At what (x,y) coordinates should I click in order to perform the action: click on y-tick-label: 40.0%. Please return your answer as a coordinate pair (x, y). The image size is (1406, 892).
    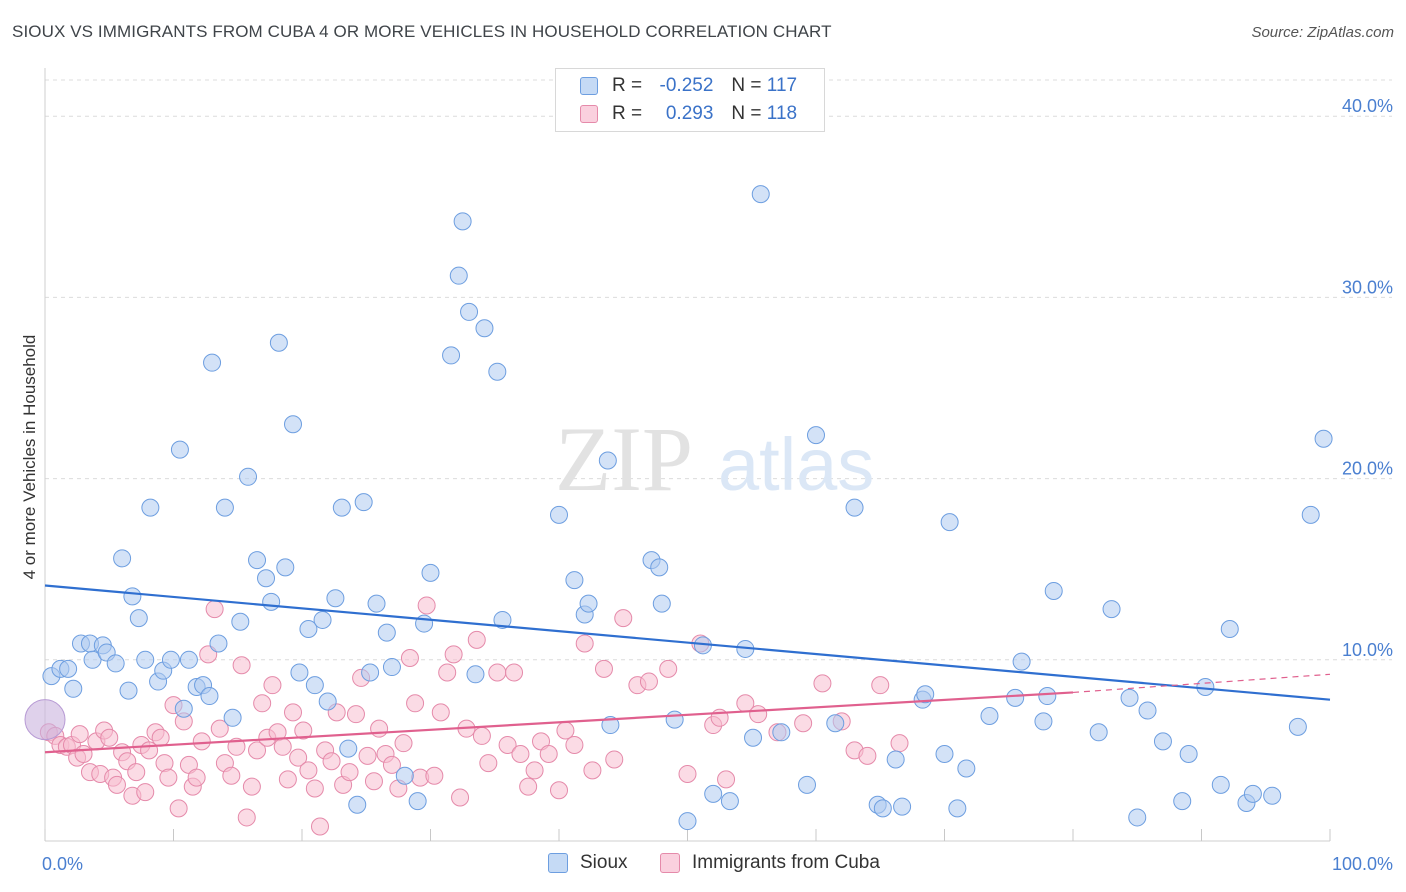
    Looking at the image, I should click on (1367, 106).